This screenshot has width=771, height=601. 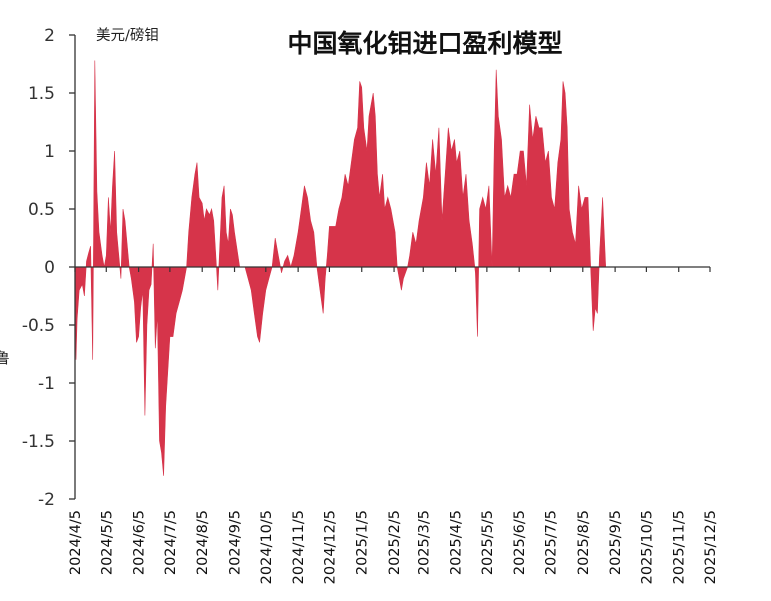 I want to click on x-tick-label: 2024/7/5, so click(x=171, y=542).